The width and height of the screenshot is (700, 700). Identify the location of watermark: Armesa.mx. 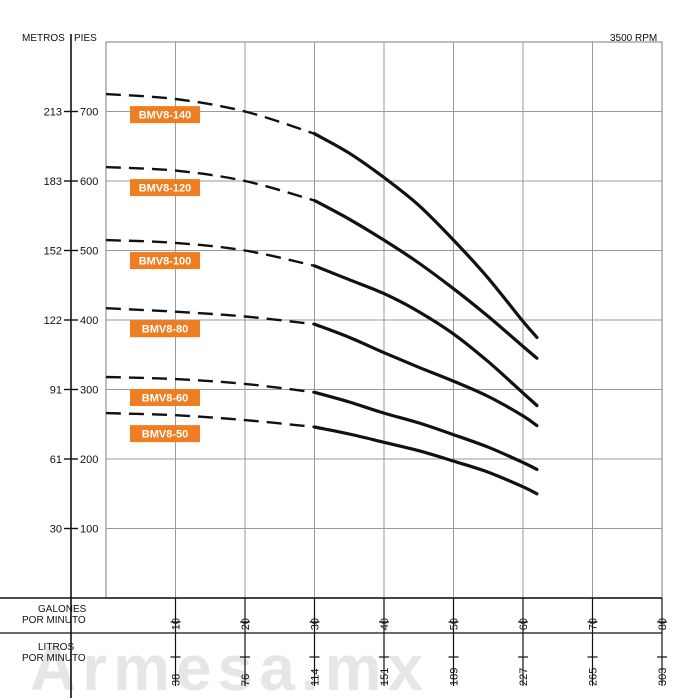
(229, 666).